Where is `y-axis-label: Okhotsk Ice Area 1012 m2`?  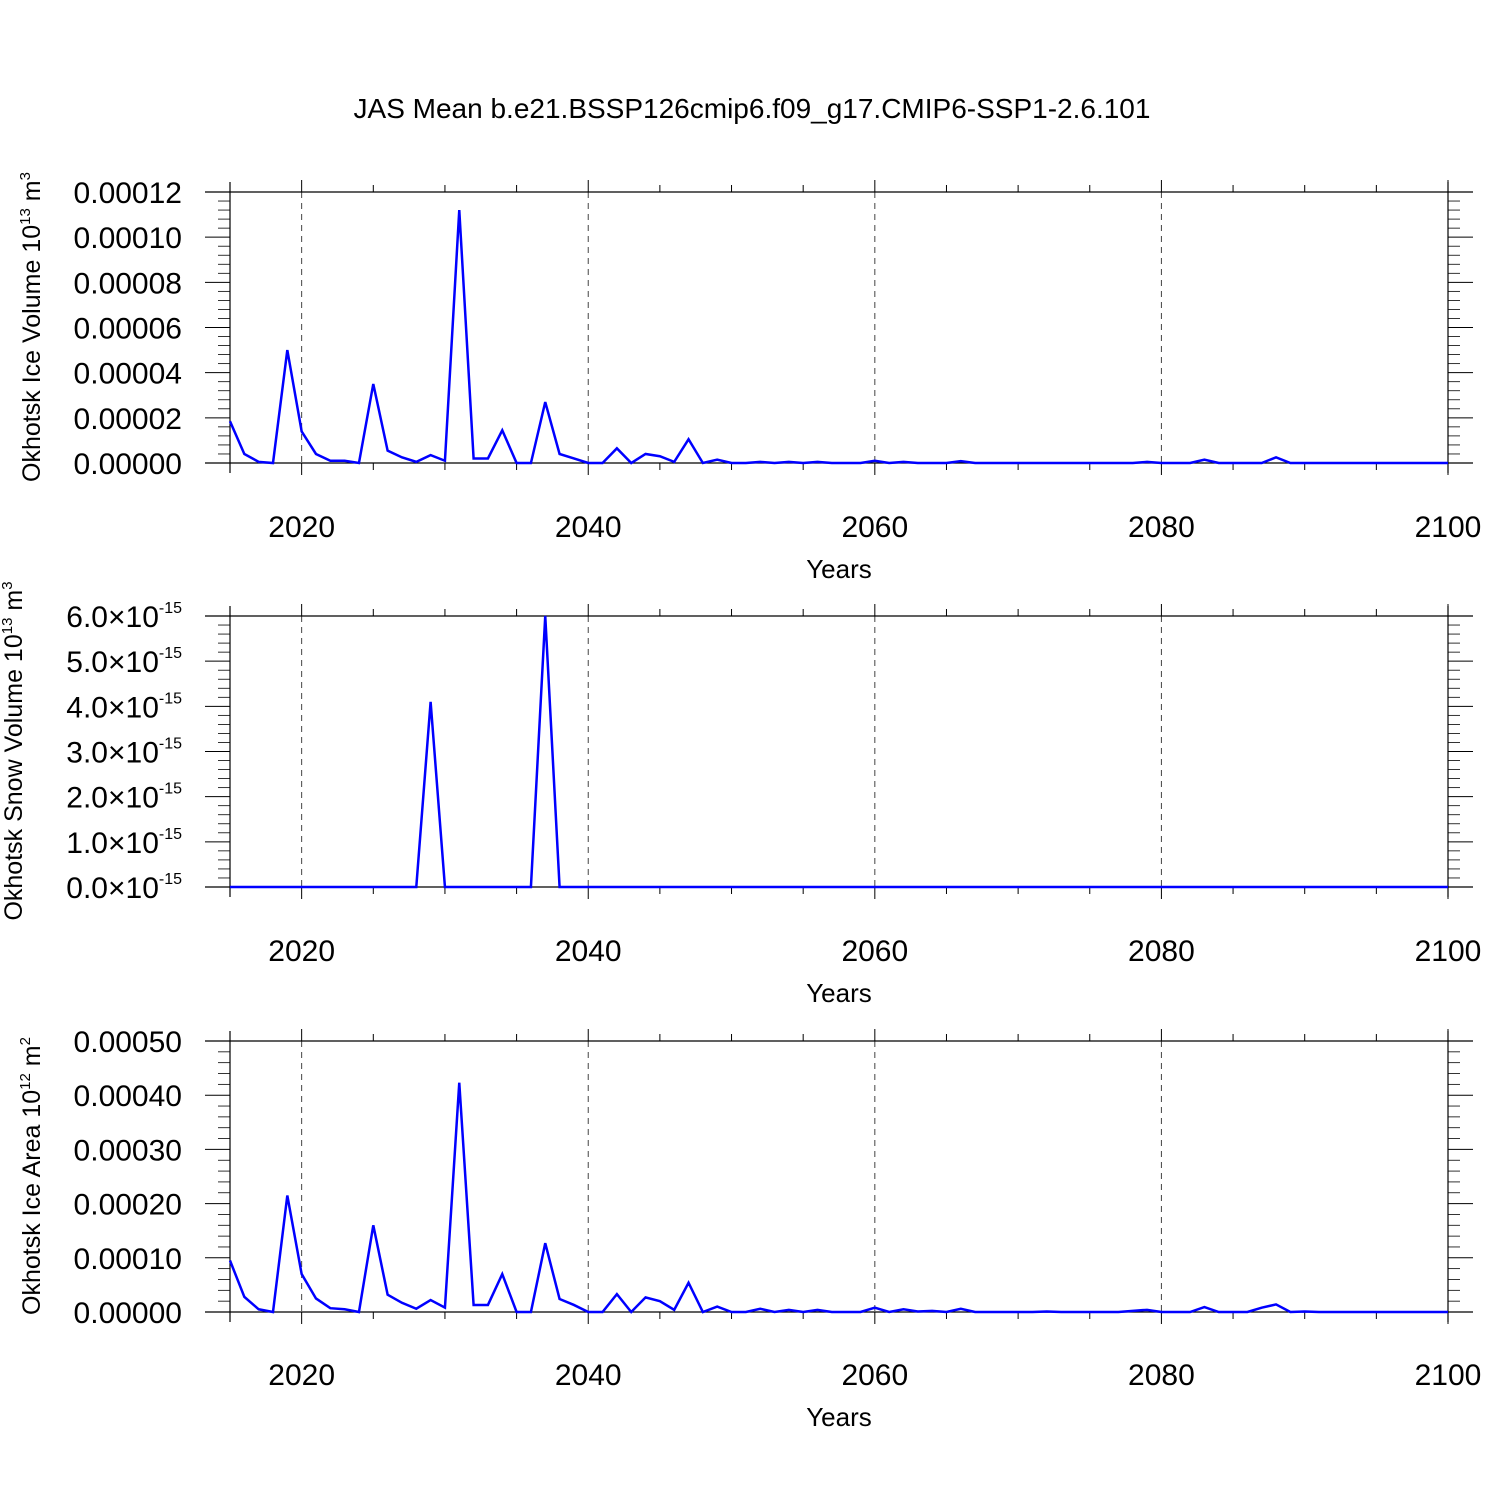
y-axis-label: Okhotsk Ice Area 1012 m2 is located at coordinates (31, 1176).